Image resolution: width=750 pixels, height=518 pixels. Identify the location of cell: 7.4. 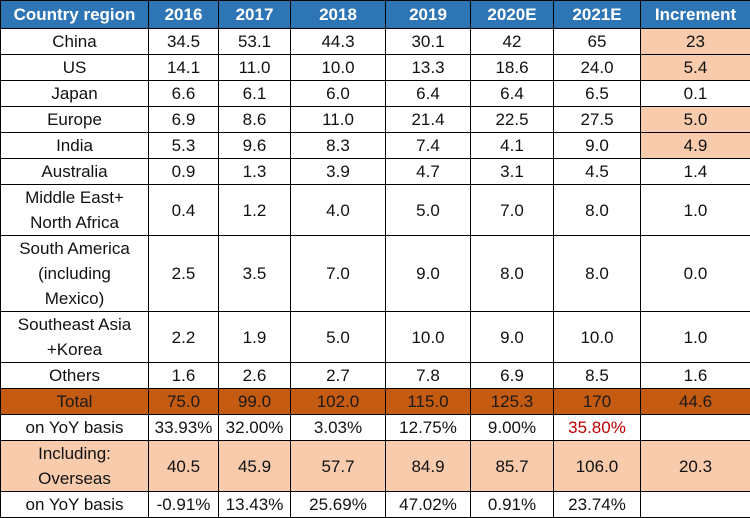
(428, 146).